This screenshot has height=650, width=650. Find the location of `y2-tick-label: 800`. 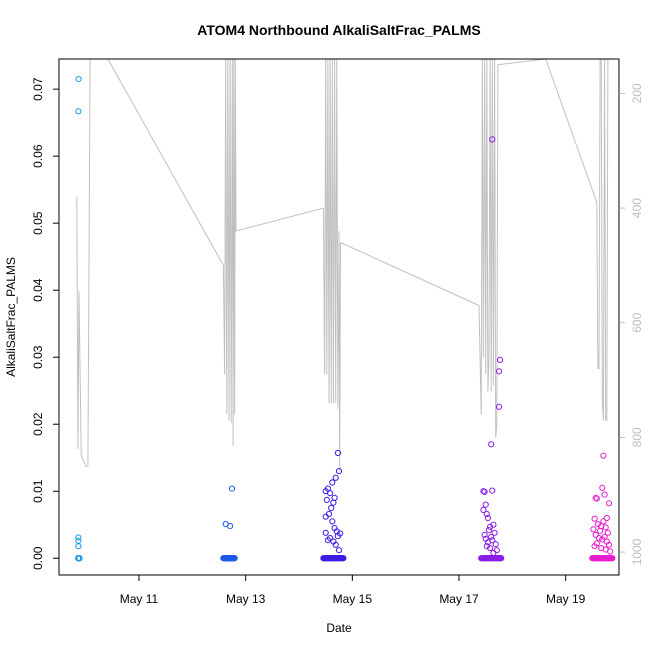

y2-tick-label: 800 is located at coordinates (637, 437).